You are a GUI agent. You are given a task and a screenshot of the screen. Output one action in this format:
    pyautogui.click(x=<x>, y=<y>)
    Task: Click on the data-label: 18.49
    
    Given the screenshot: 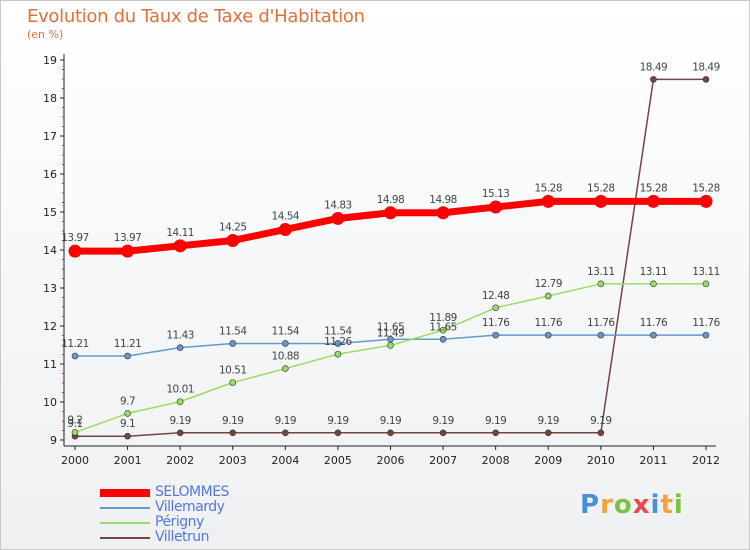 What is the action you would take?
    pyautogui.click(x=654, y=67)
    